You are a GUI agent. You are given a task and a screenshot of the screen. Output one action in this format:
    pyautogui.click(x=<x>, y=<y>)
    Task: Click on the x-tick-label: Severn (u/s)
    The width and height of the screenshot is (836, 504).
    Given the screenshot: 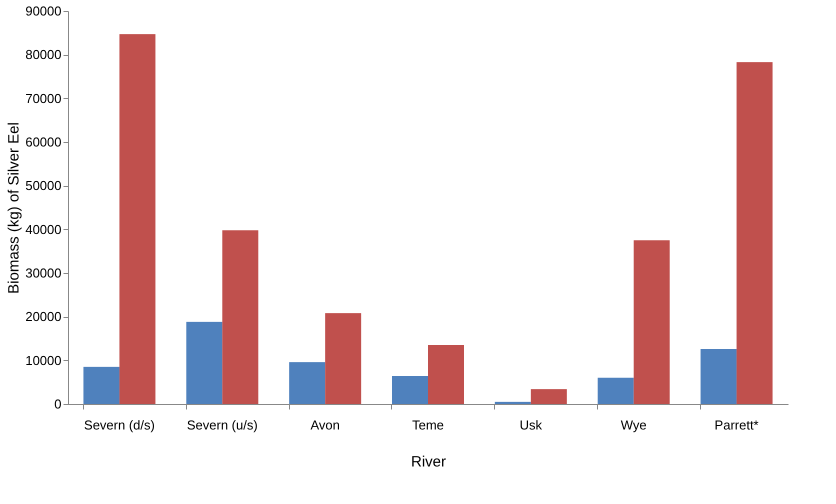 What is the action you would take?
    pyautogui.click(x=222, y=425)
    